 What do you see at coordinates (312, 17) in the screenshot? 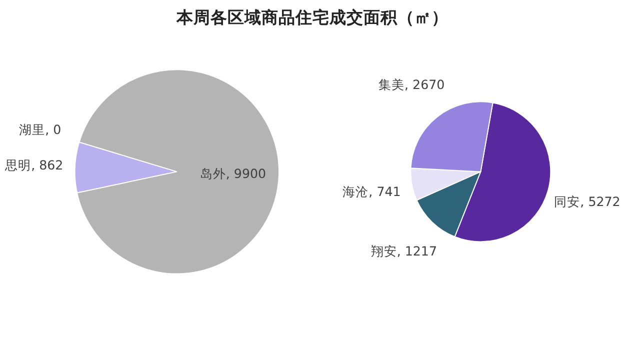
I see `text: 本周各区域商品住宅成交面积（㎡）` at bounding box center [312, 17].